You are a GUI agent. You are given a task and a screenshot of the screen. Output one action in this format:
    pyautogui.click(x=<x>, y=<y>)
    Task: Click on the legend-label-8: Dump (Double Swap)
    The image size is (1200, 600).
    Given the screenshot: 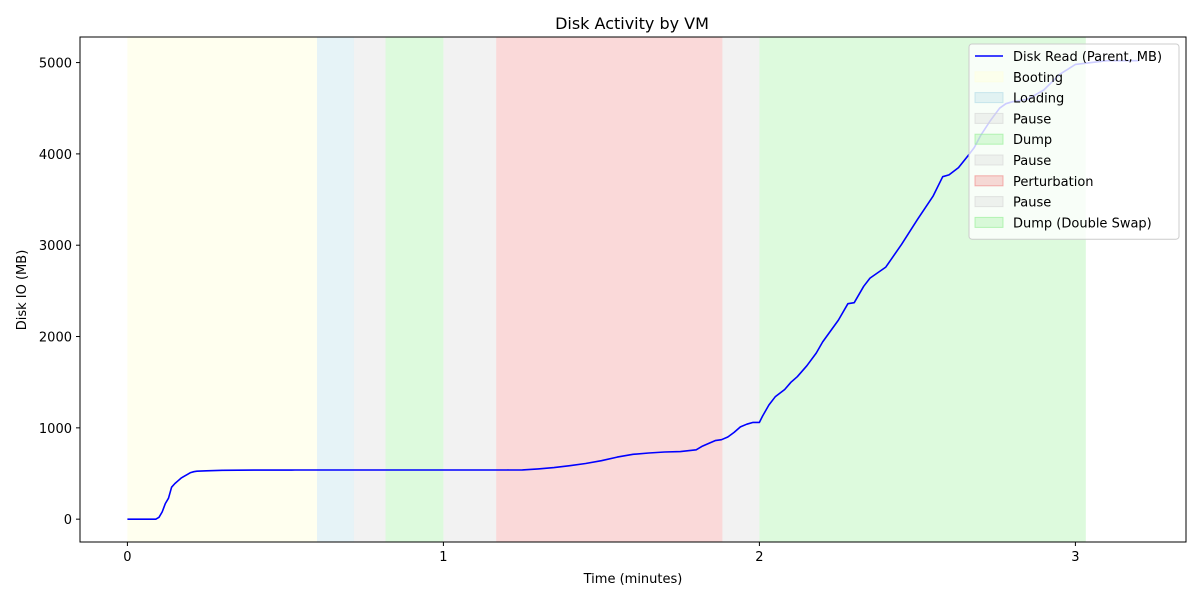 What is the action you would take?
    pyautogui.click(x=1082, y=223)
    